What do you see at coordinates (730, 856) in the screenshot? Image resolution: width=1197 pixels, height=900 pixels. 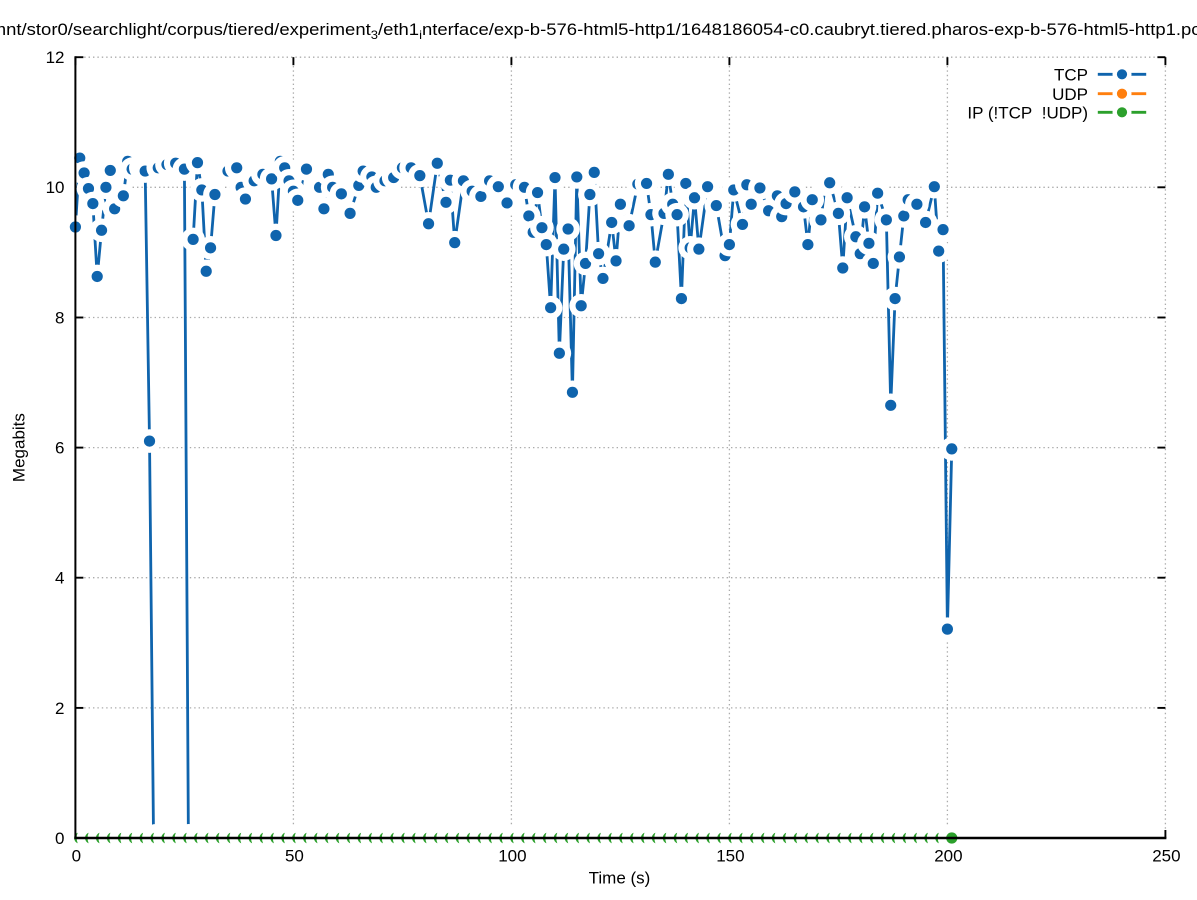 I see `svg-text: 150` at bounding box center [730, 856].